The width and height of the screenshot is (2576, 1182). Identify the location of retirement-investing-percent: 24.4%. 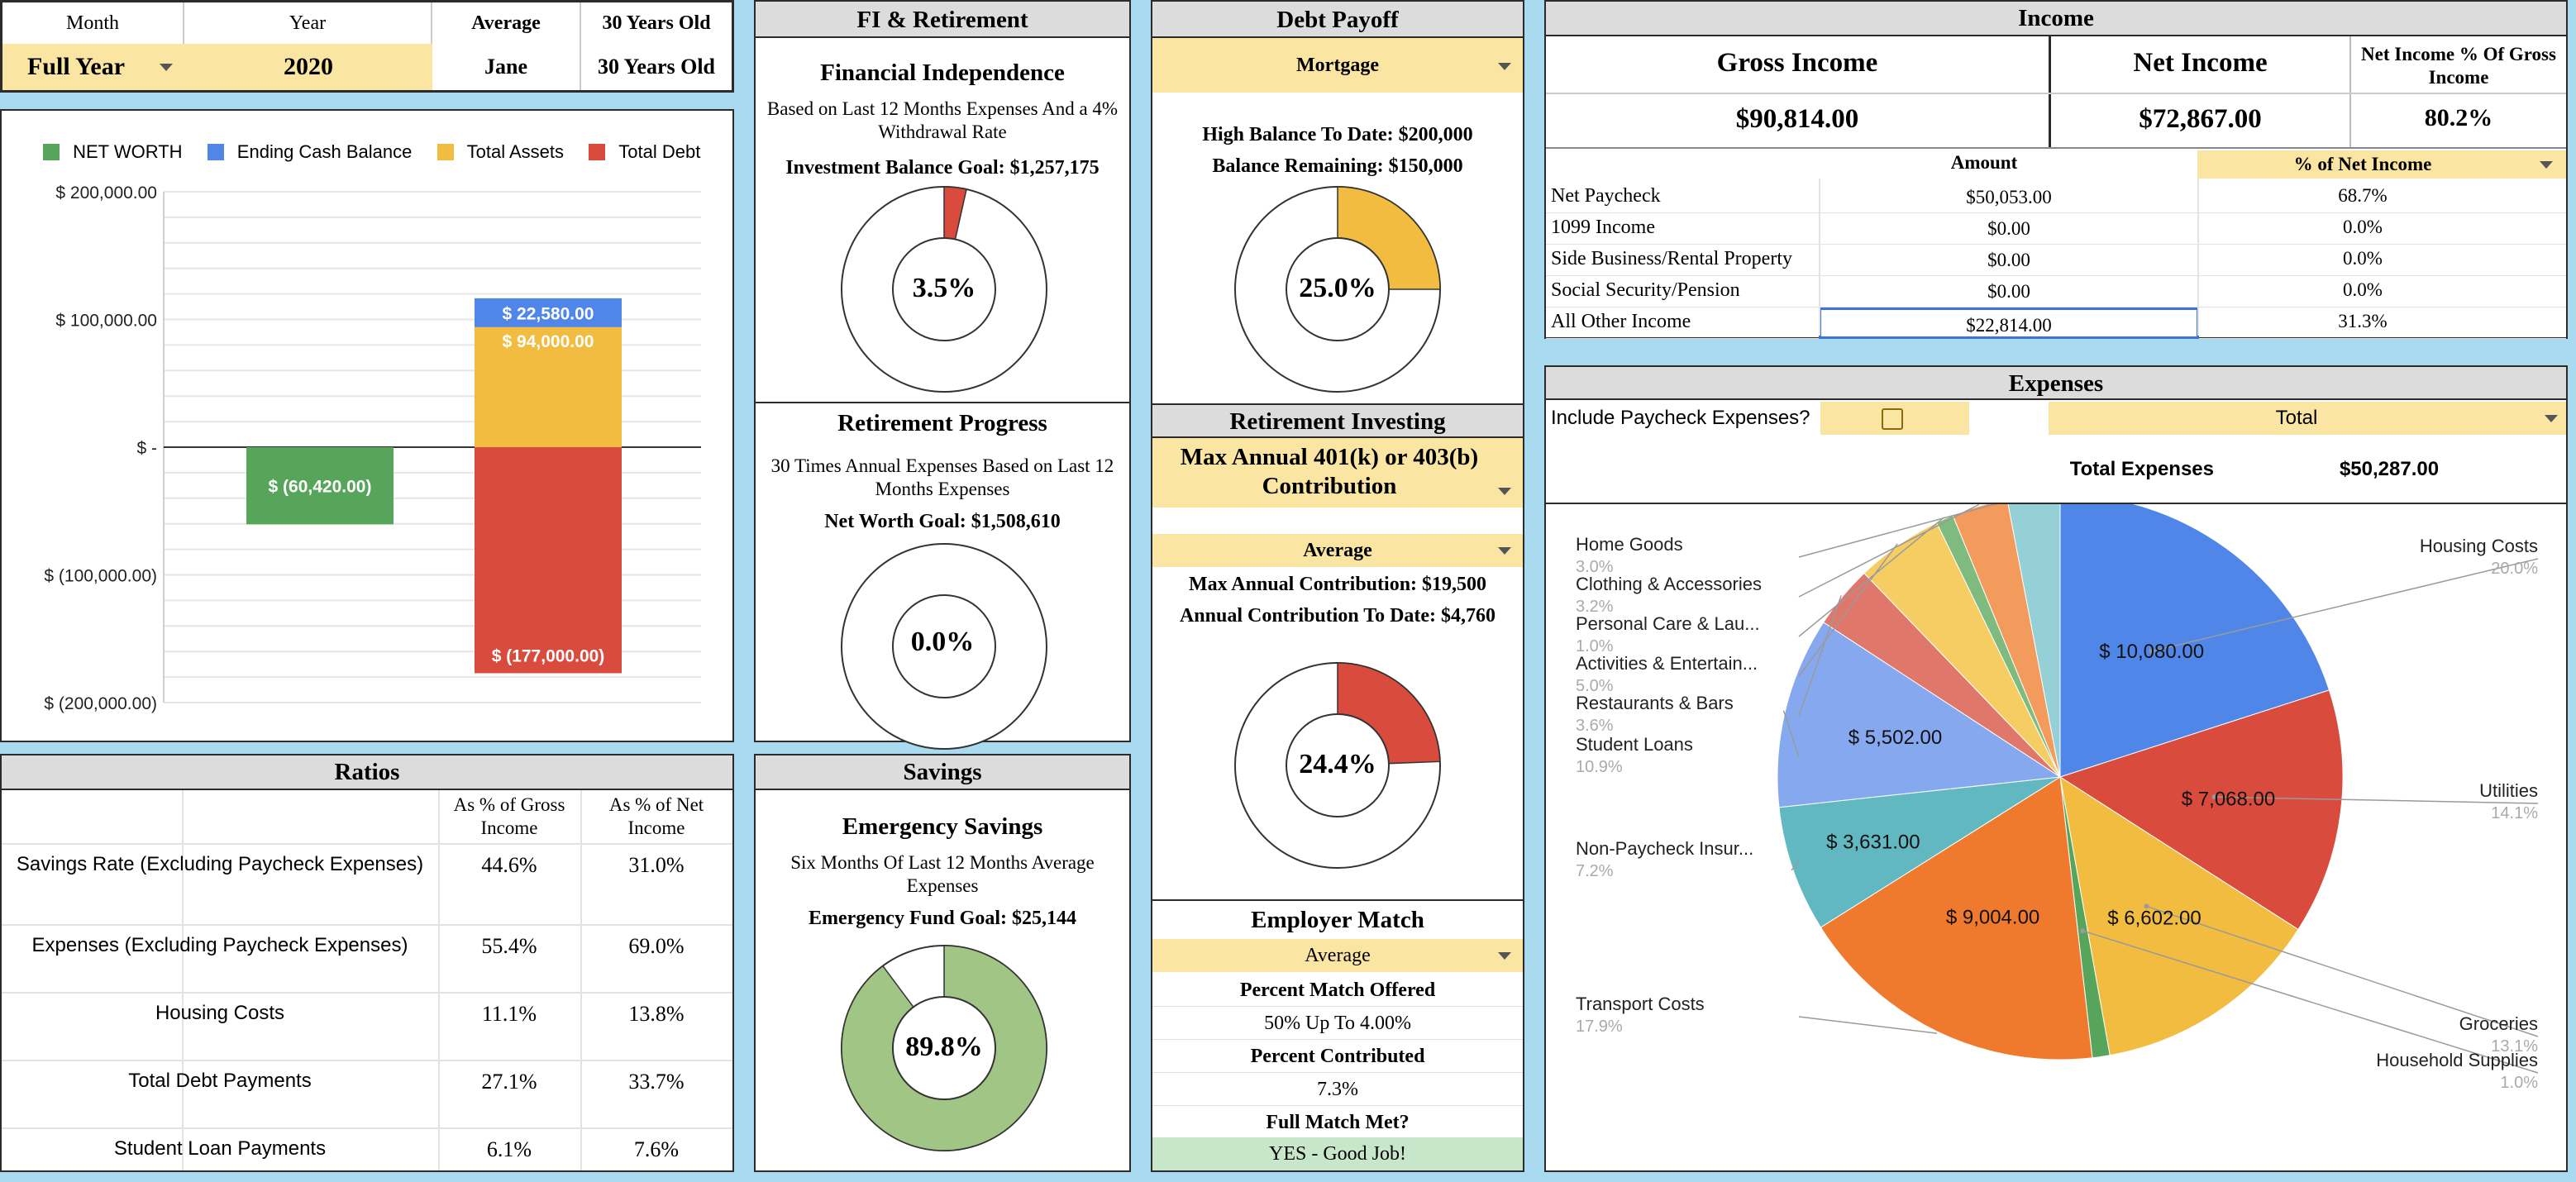
(1337, 764).